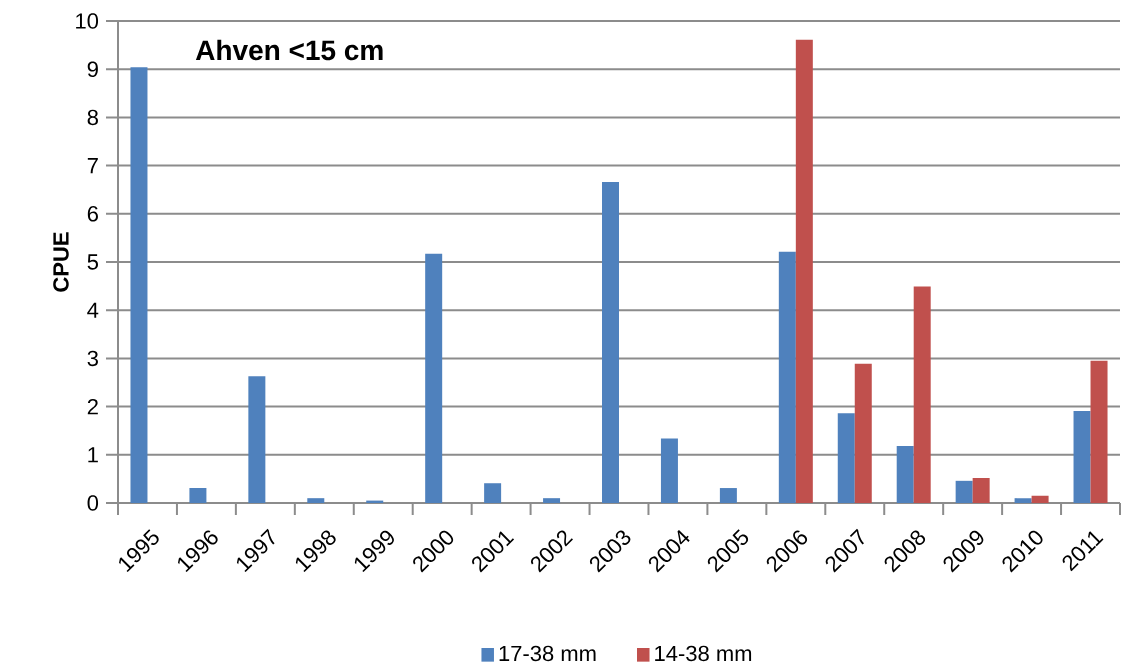 The height and width of the screenshot is (672, 1121). Describe the element at coordinates (547, 653) in the screenshot. I see `legend-label: 17-38 mm` at that location.